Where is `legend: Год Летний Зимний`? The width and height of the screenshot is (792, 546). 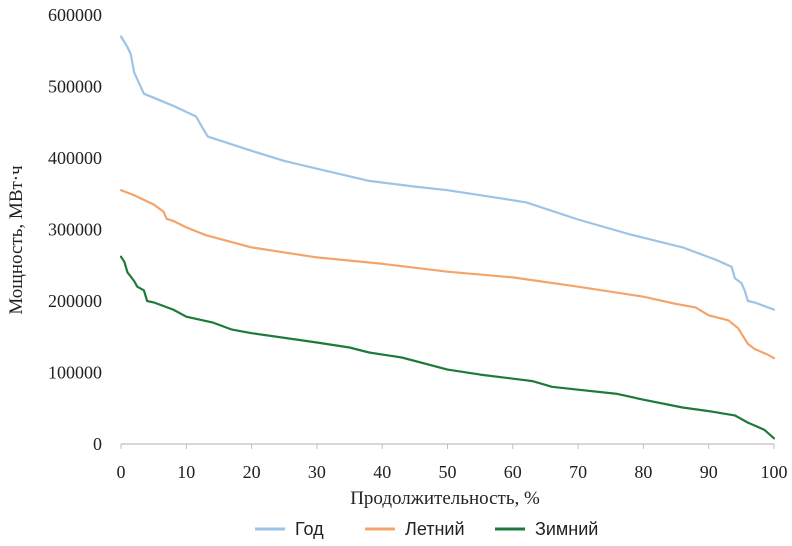
legend: Год Летний Зимний is located at coordinates (426, 529).